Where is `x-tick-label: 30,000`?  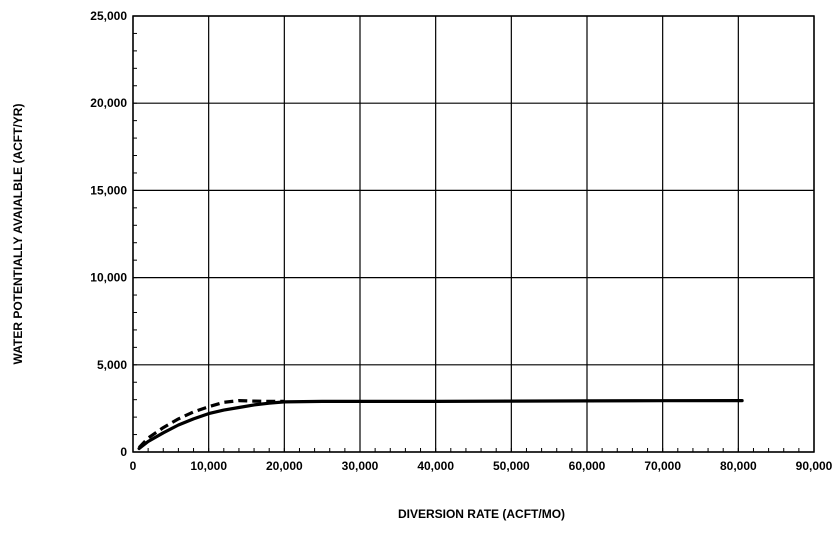
x-tick-label: 30,000 is located at coordinates (360, 466).